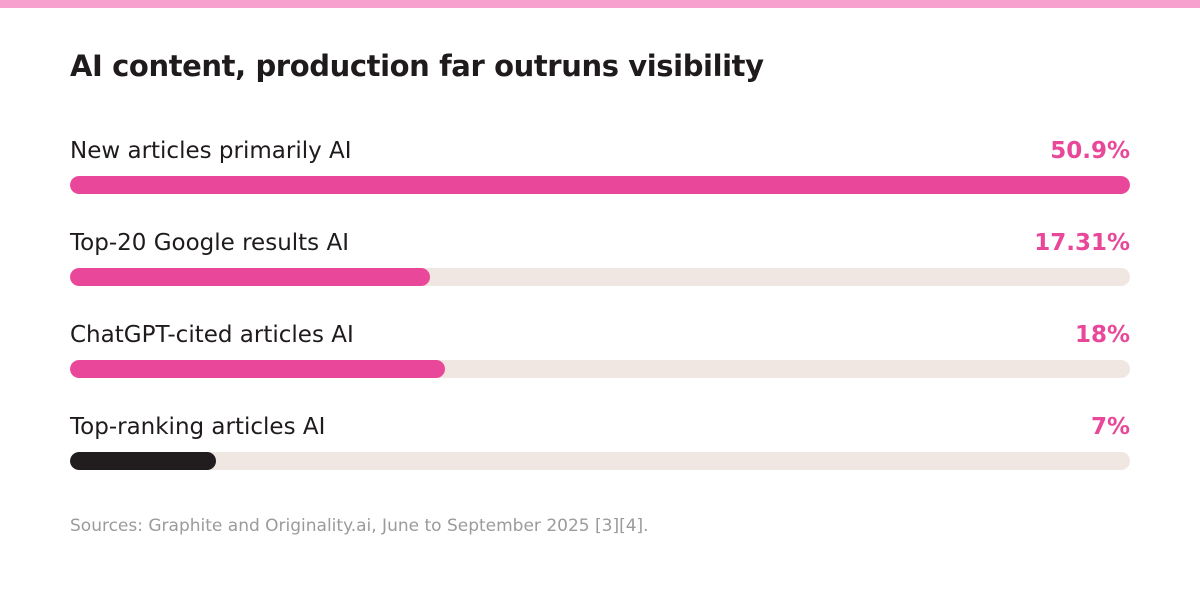 The height and width of the screenshot is (609, 1200). I want to click on bar-value-label: 18%, so click(1102, 335).